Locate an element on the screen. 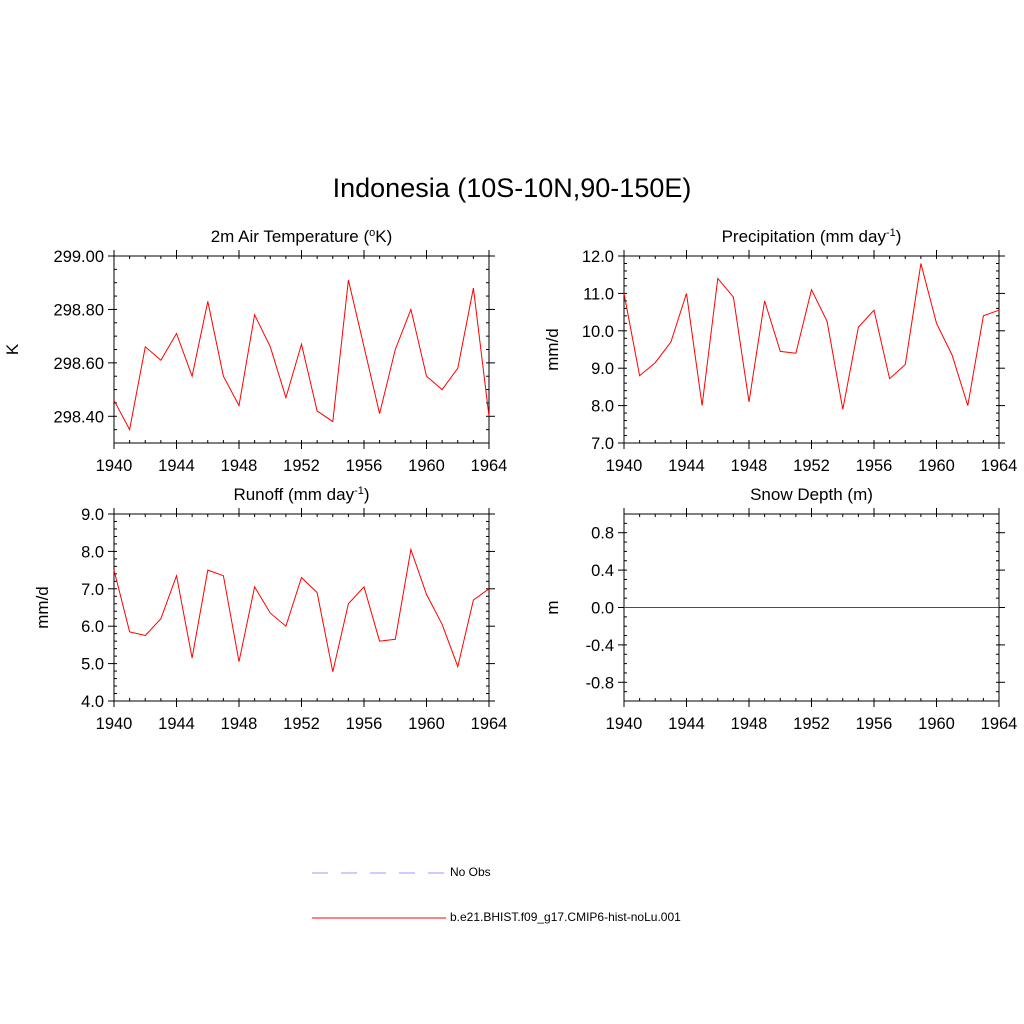 The height and width of the screenshot is (1024, 1024). y-tick-label: 10.0 is located at coordinates (598, 332).